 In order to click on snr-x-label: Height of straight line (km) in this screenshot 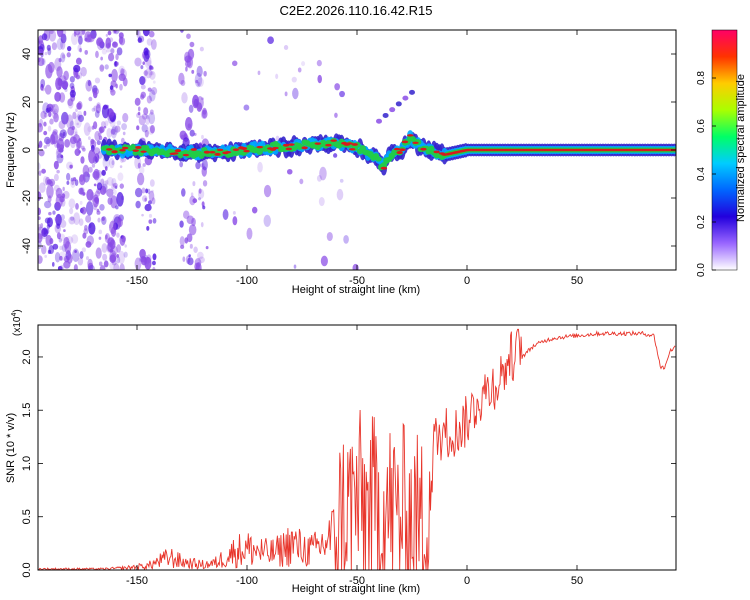, I will do `click(356, 589)`.